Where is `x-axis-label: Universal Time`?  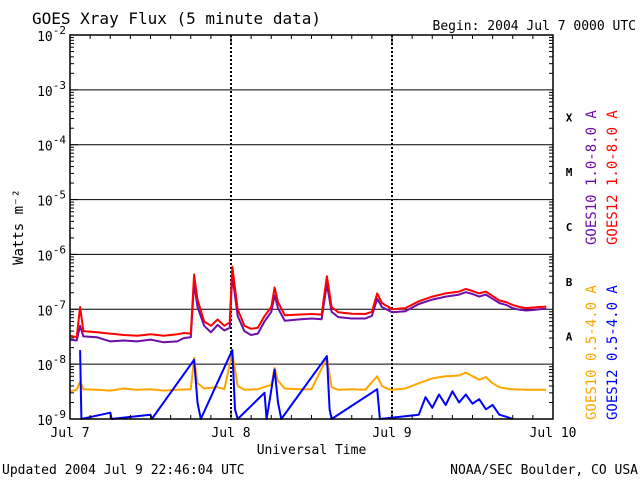
x-axis-label: Universal Time is located at coordinates (312, 450).